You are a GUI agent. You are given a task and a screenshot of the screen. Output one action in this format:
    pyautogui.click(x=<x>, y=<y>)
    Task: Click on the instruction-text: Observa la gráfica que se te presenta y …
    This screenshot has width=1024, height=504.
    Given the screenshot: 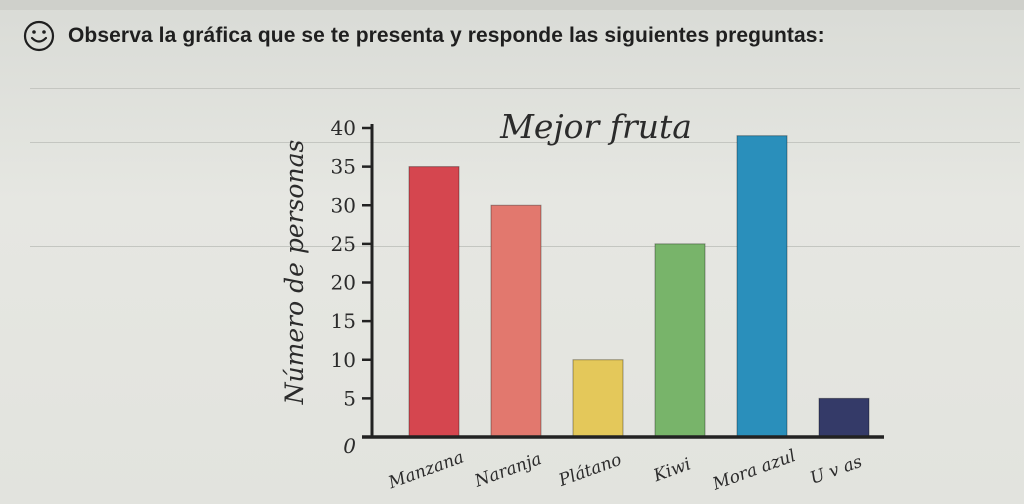 What is the action you would take?
    pyautogui.click(x=446, y=35)
    